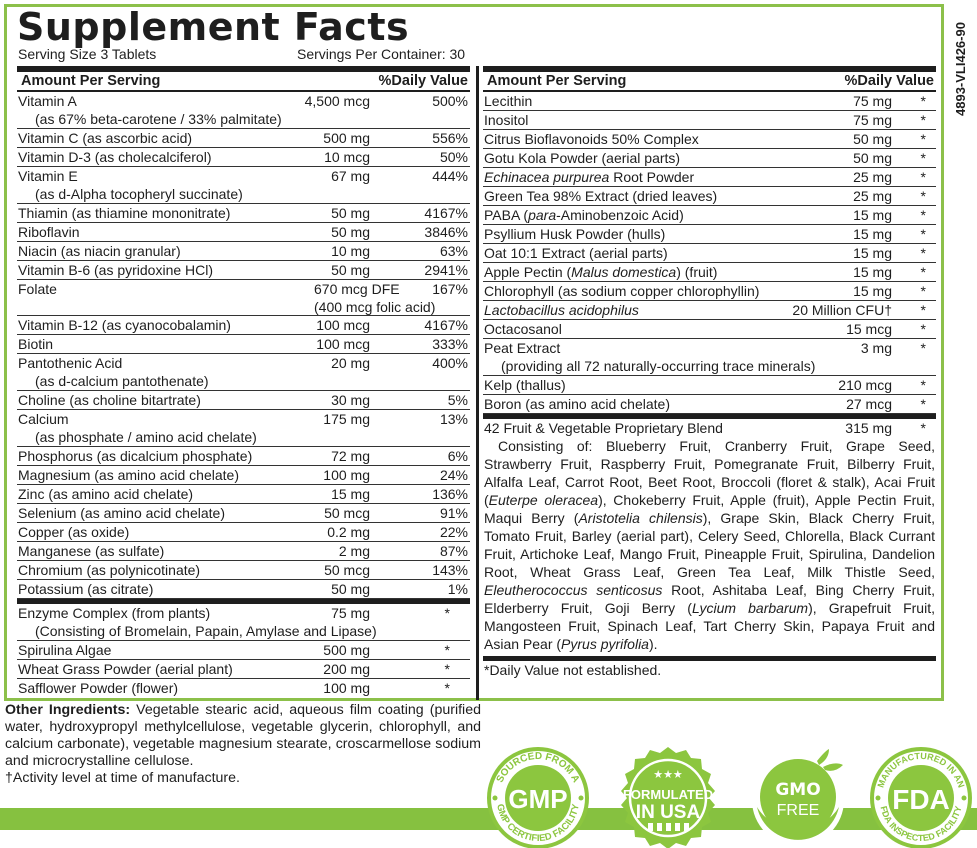 This screenshot has width=977, height=848. What do you see at coordinates (124, 325) in the screenshot?
I see `ingredient-name: Vitamin B-12 (as cyanocobalamin)` at bounding box center [124, 325].